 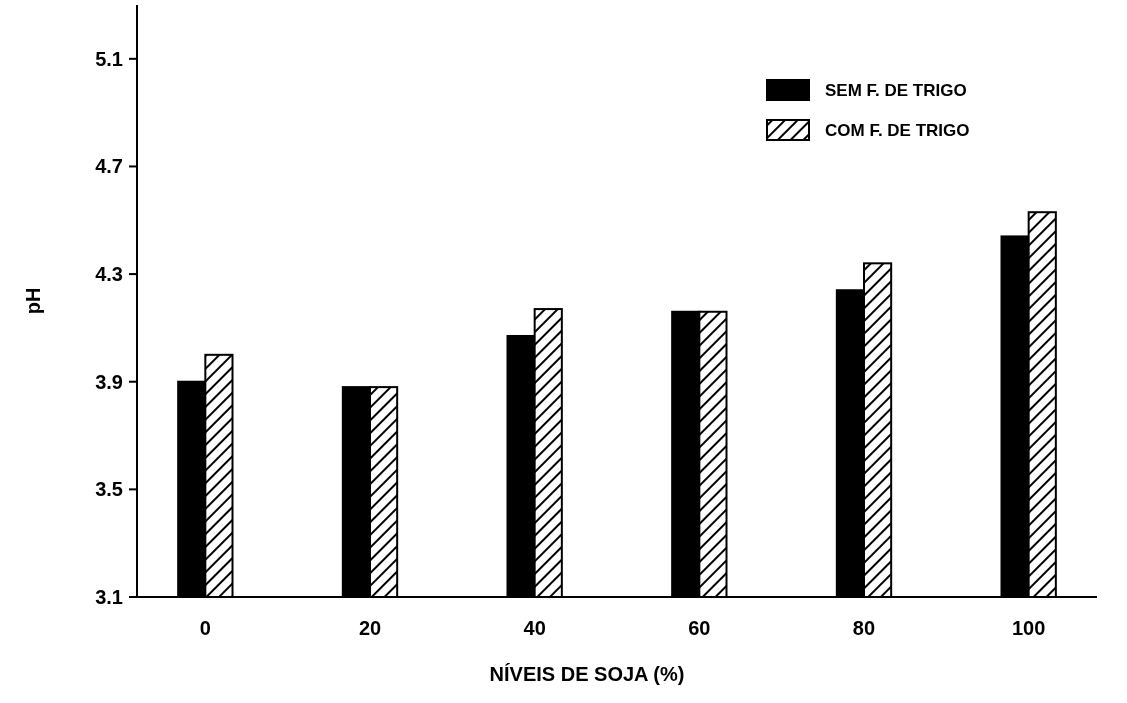 What do you see at coordinates (897, 130) in the screenshot?
I see `legend-label: COM F. DE TRIGO` at bounding box center [897, 130].